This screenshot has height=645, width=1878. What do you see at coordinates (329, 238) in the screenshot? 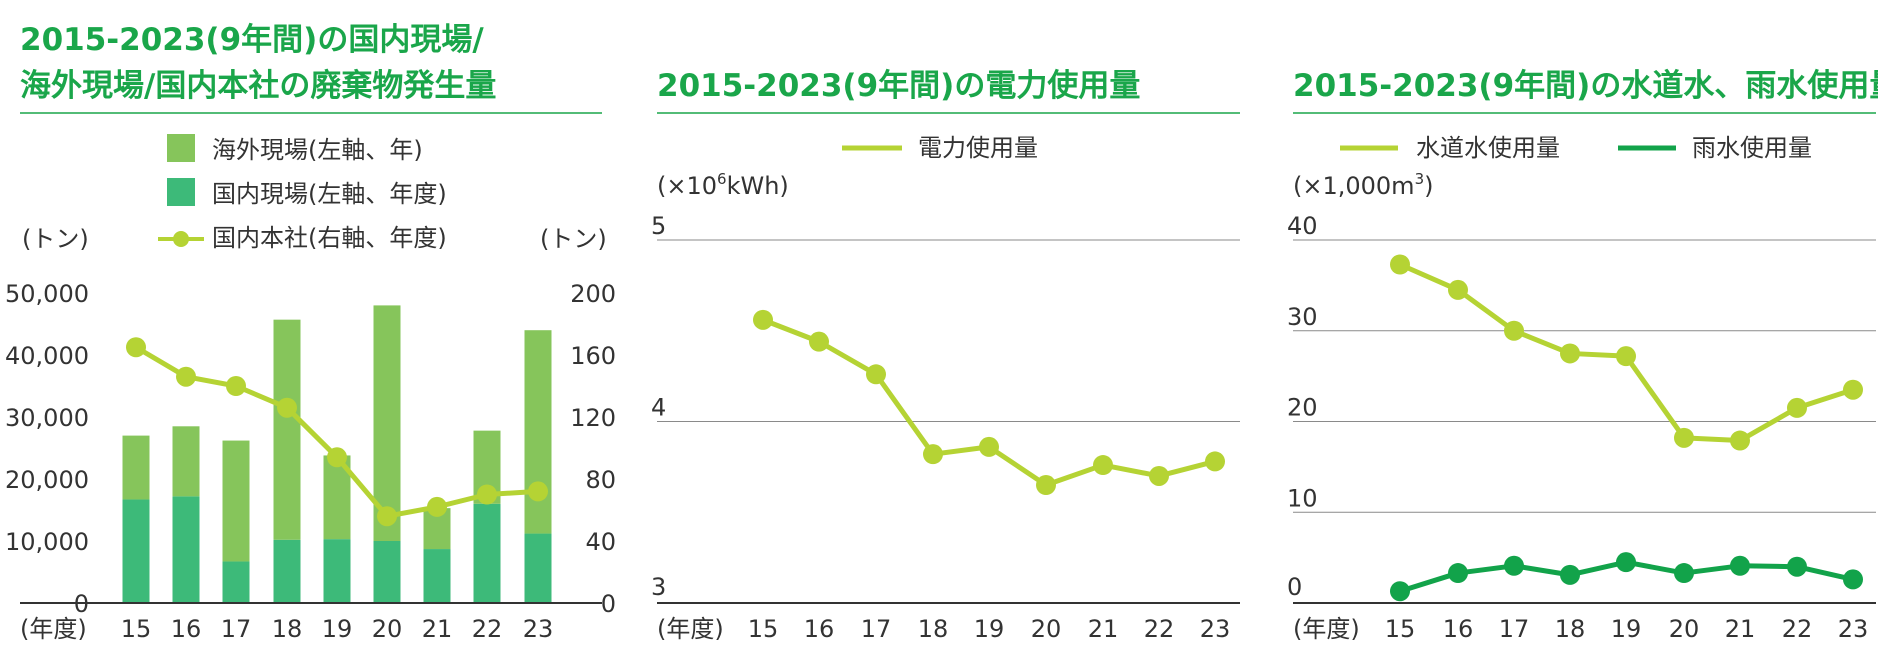
I see `legend-hq-label: 国内本社(右軸、年度)` at bounding box center [329, 238].